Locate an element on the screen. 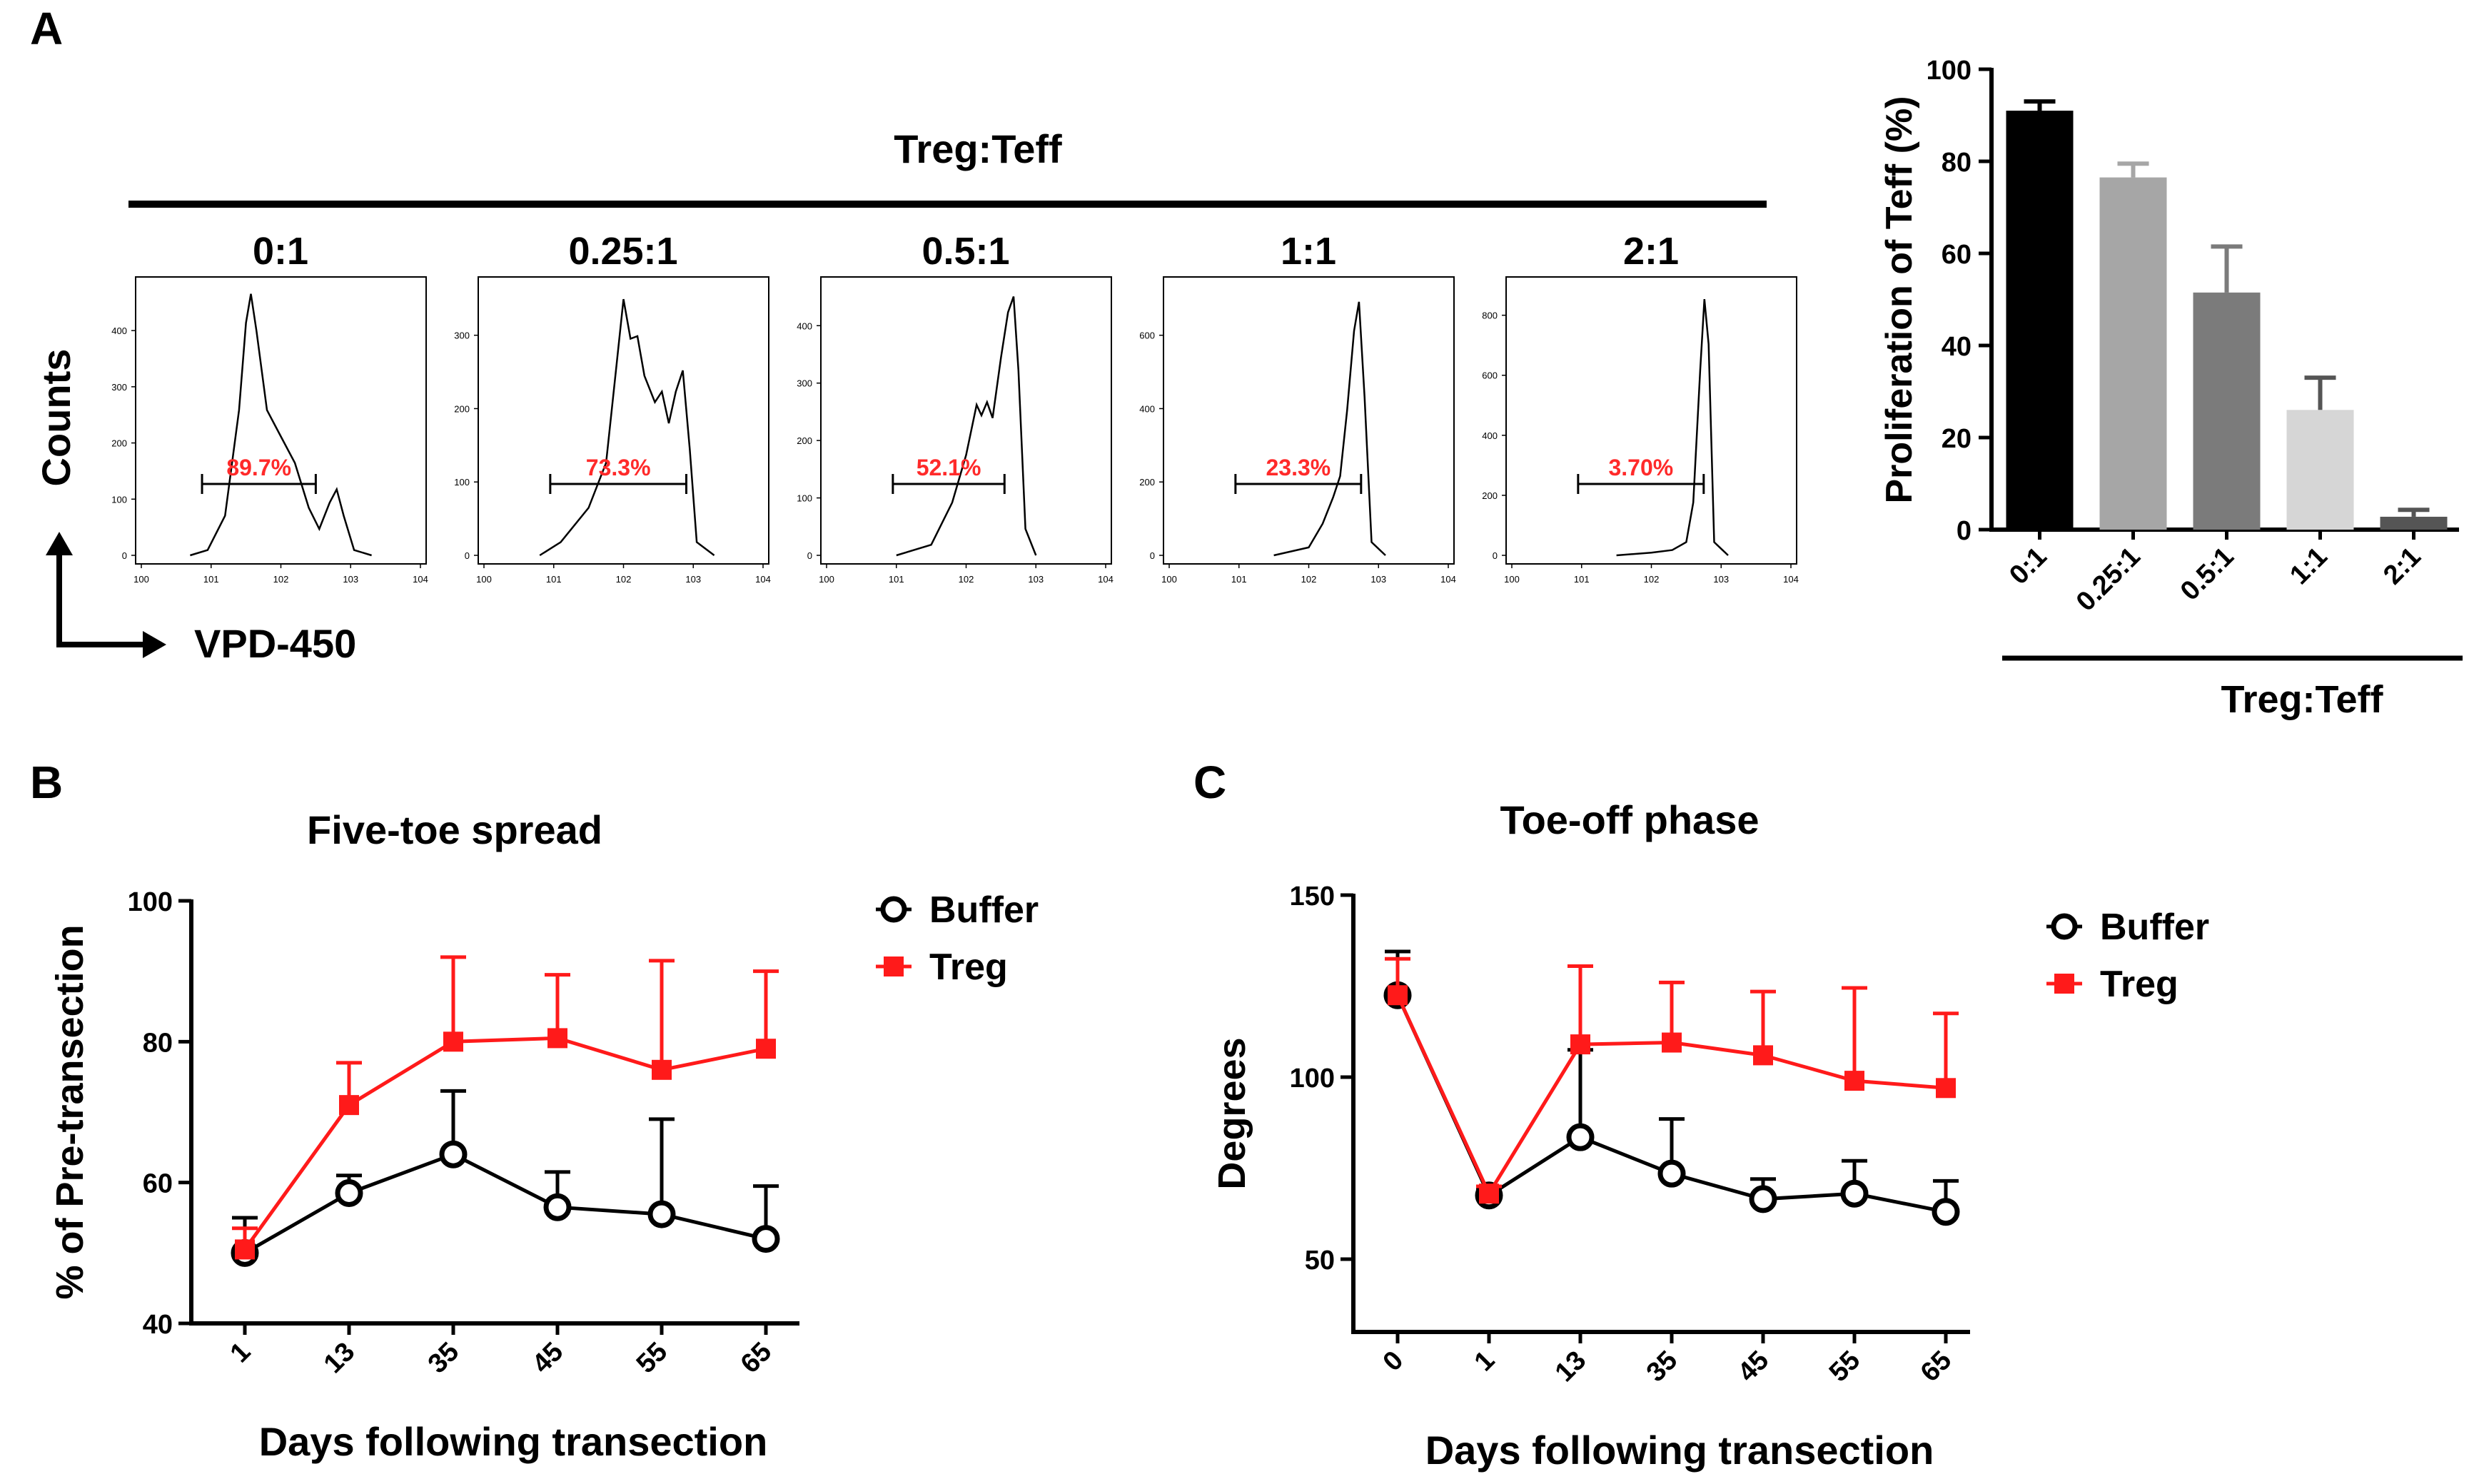 Image resolution: width=2489 pixels, height=1484 pixels. gate-percent: 52.1% is located at coordinates (949, 467).